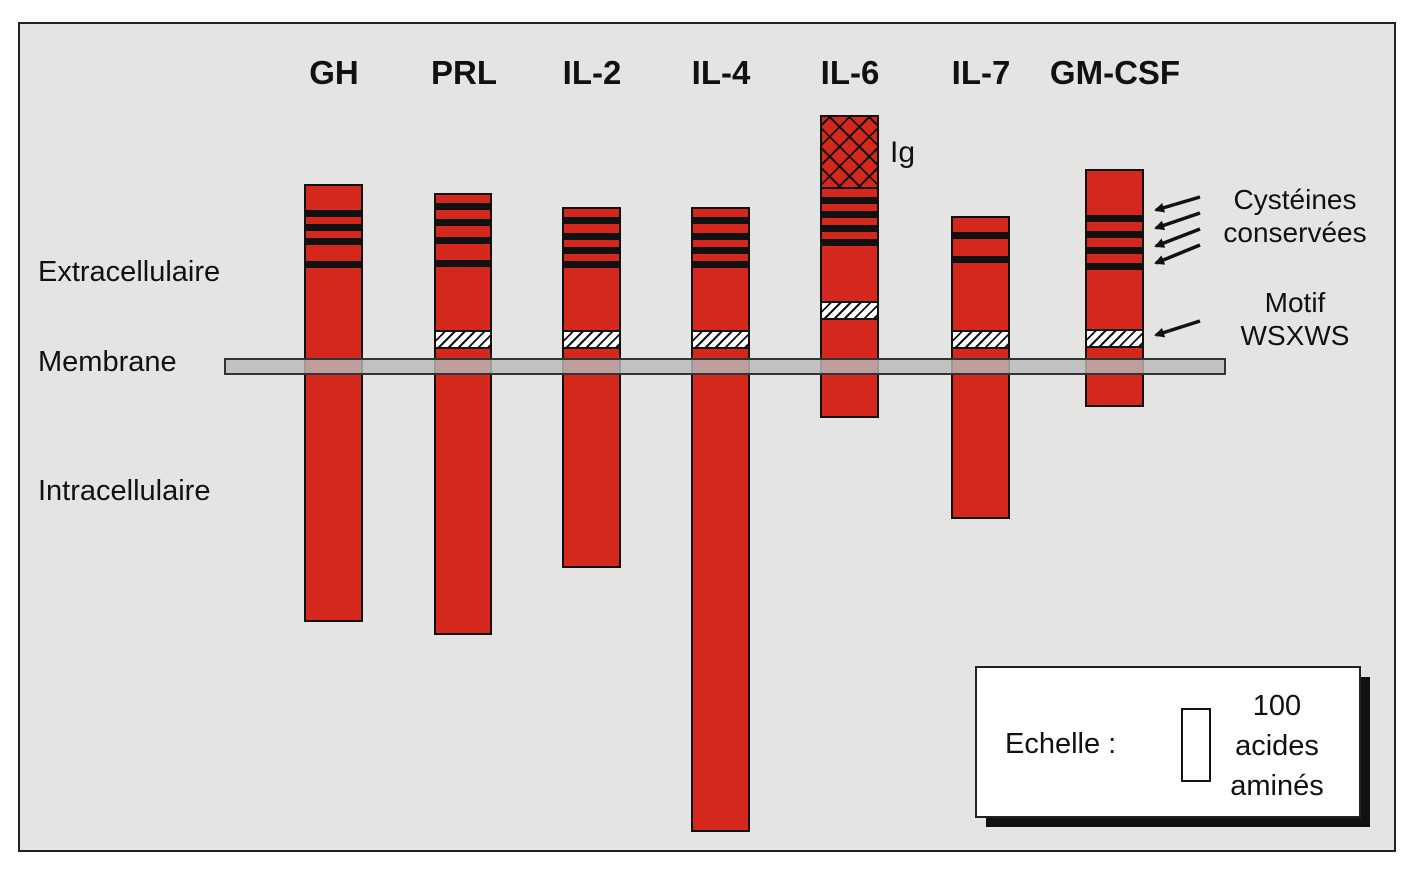 This screenshot has height=876, width=1420. I want to click on column-label-il6: IL-6, so click(850, 72).